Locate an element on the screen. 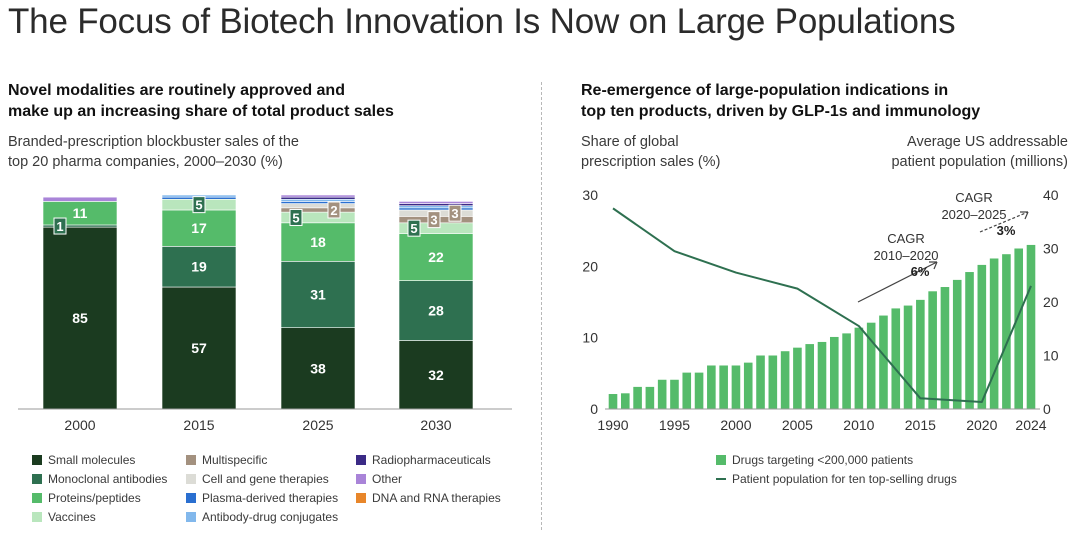  legend-label: Multispecific is located at coordinates (235, 460).